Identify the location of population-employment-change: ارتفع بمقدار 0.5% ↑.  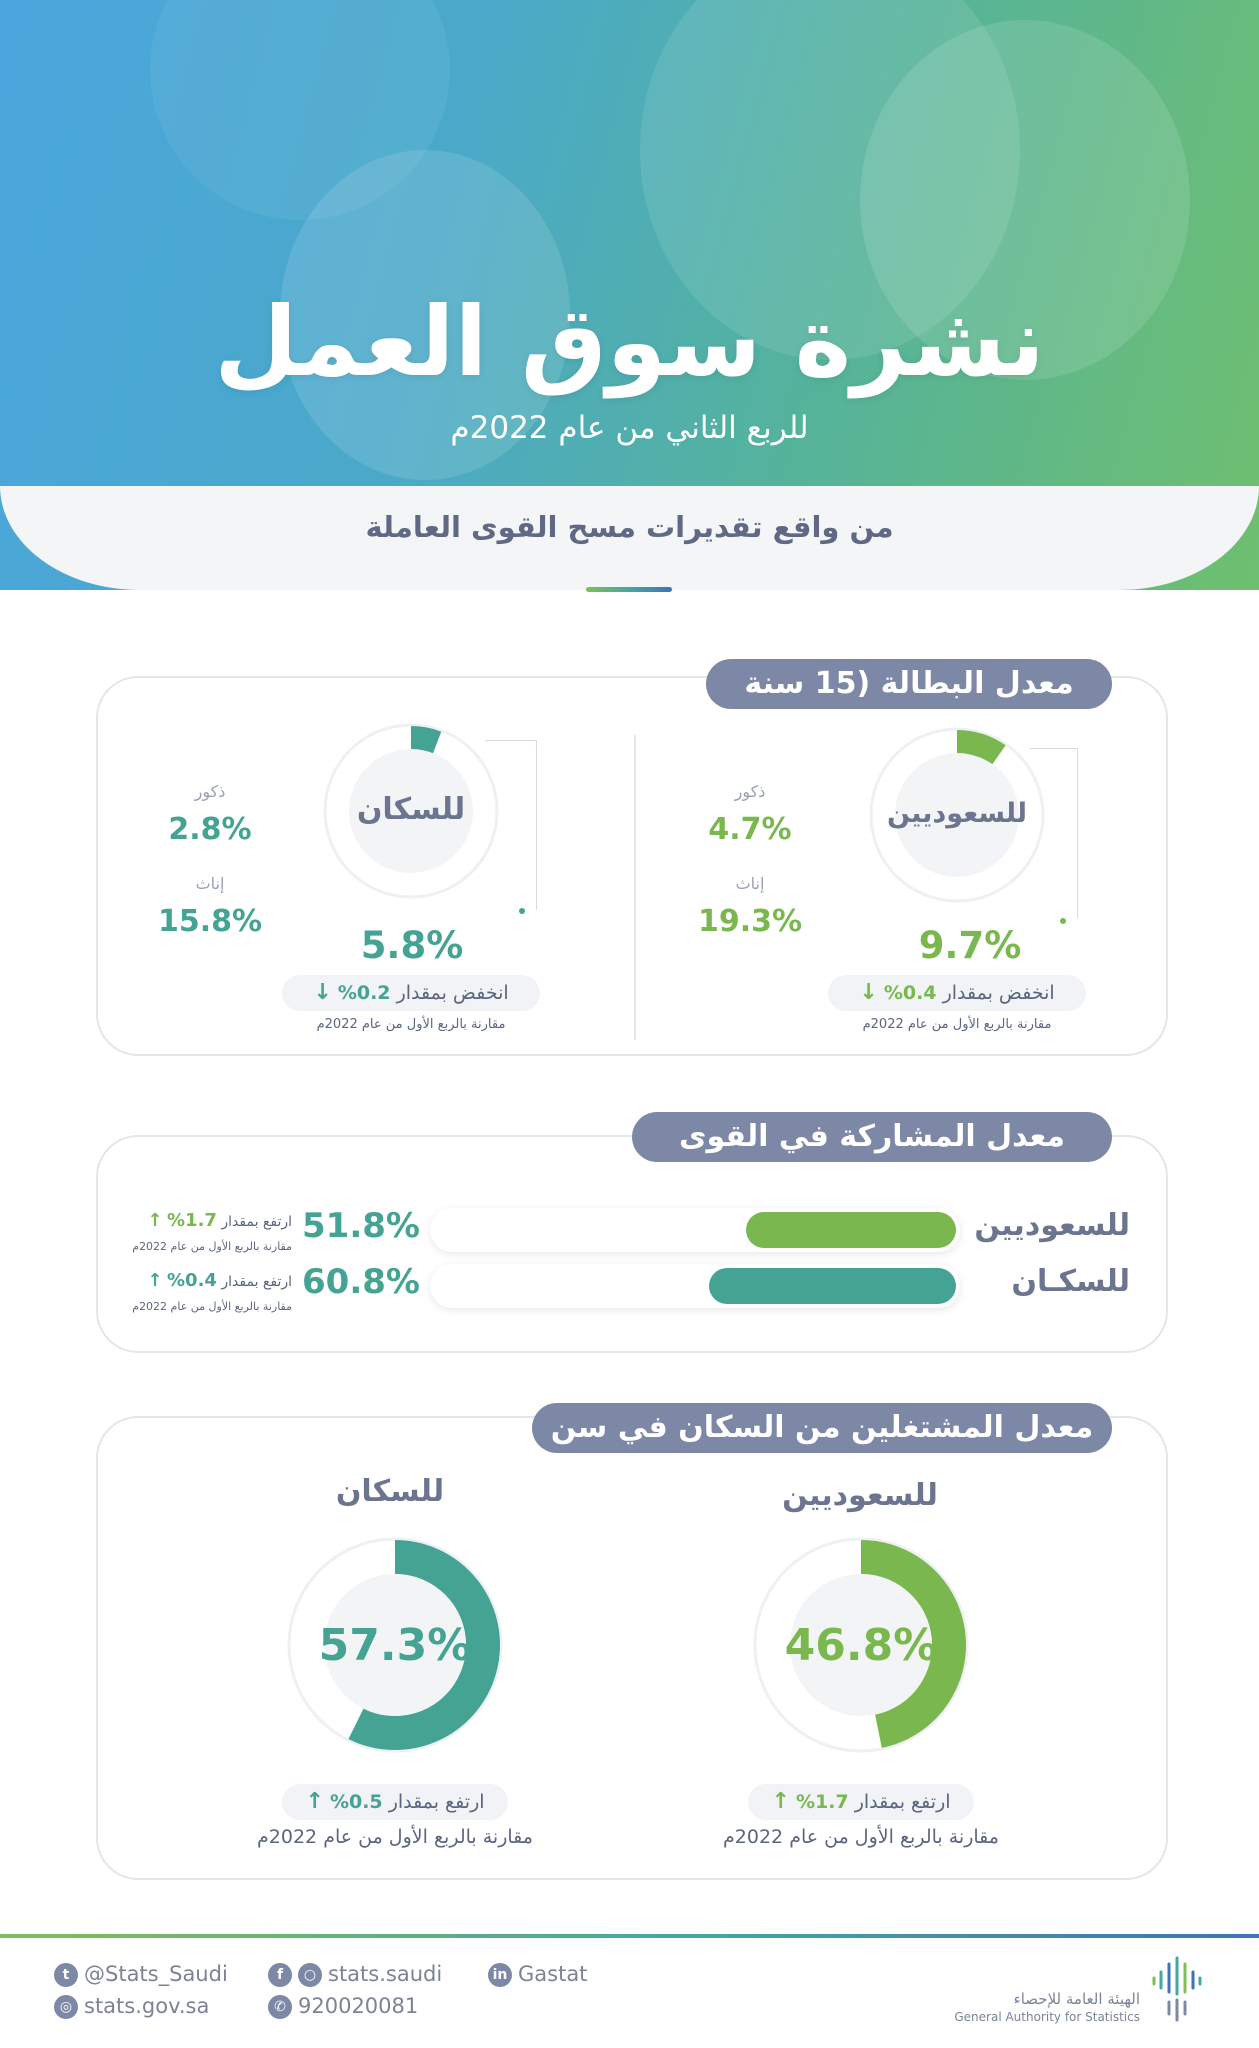
(395, 1802).